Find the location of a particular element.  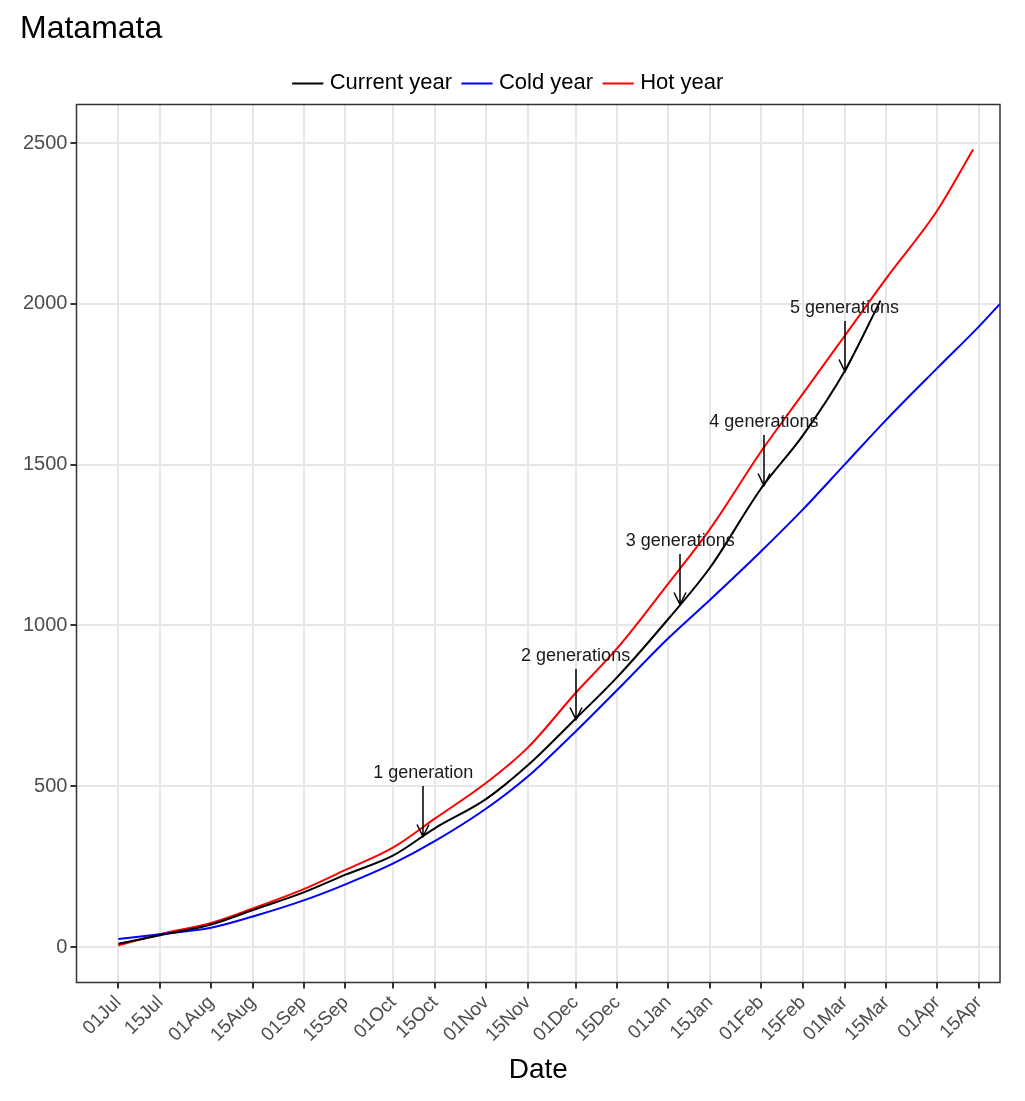

x-axis-title: Date is located at coordinates (538, 1068).